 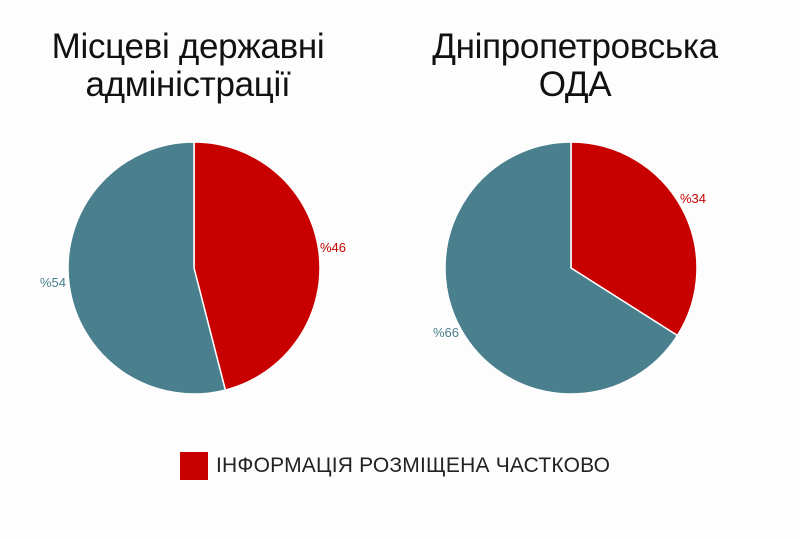 What do you see at coordinates (575, 65) in the screenshot?
I see `chart-title-dnipropetrovsk-oda: Дніпропетровська ОДА` at bounding box center [575, 65].